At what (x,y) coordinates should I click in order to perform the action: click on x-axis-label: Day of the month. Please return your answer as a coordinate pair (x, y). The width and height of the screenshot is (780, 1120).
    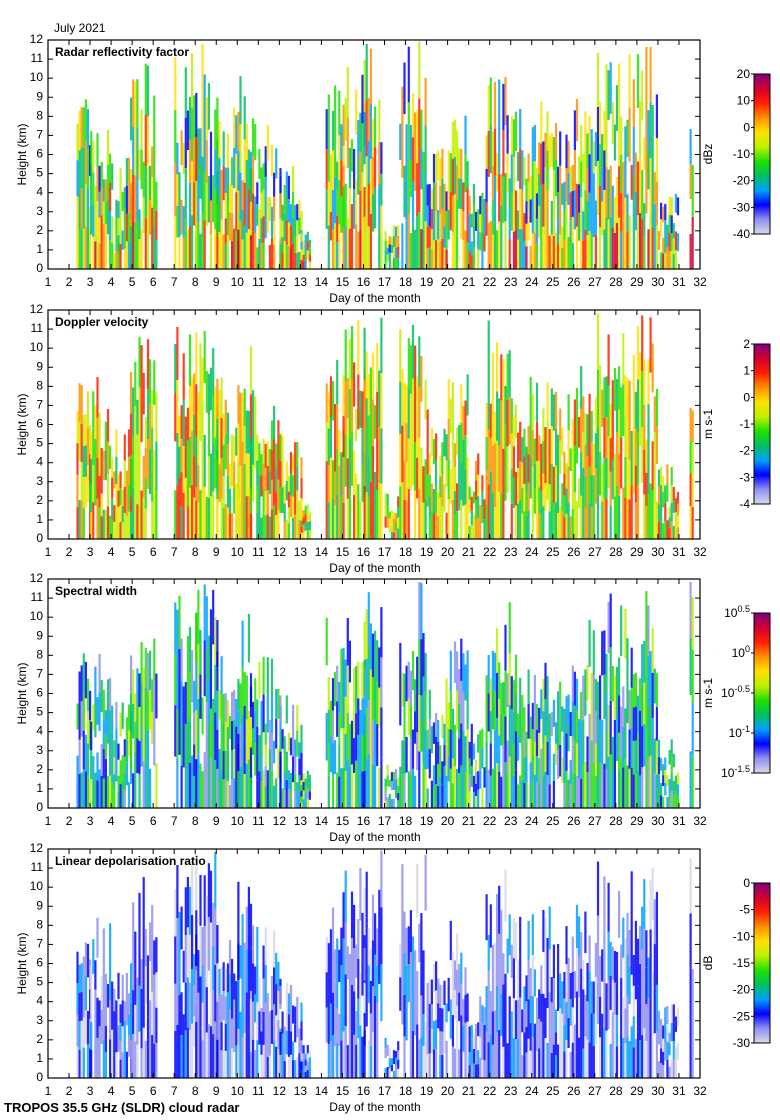
    Looking at the image, I should click on (374, 568).